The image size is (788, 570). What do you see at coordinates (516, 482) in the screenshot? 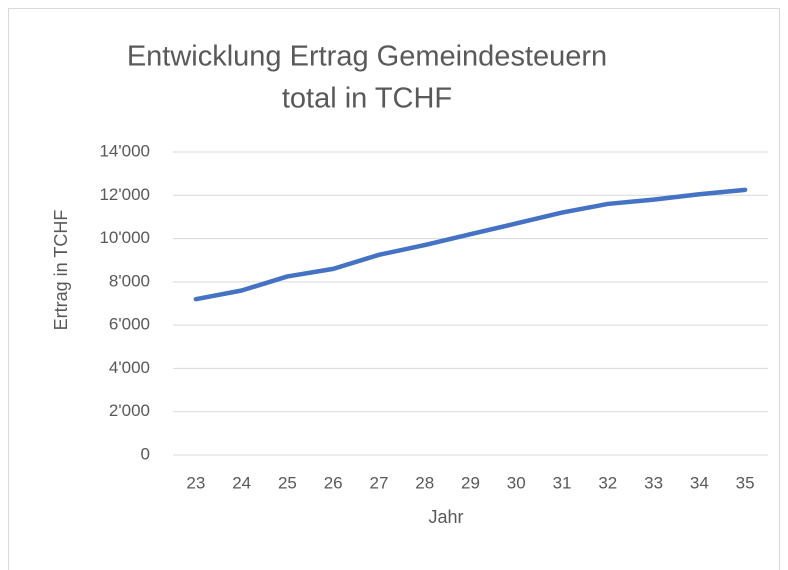
I see `x-tick-label: 30` at bounding box center [516, 482].